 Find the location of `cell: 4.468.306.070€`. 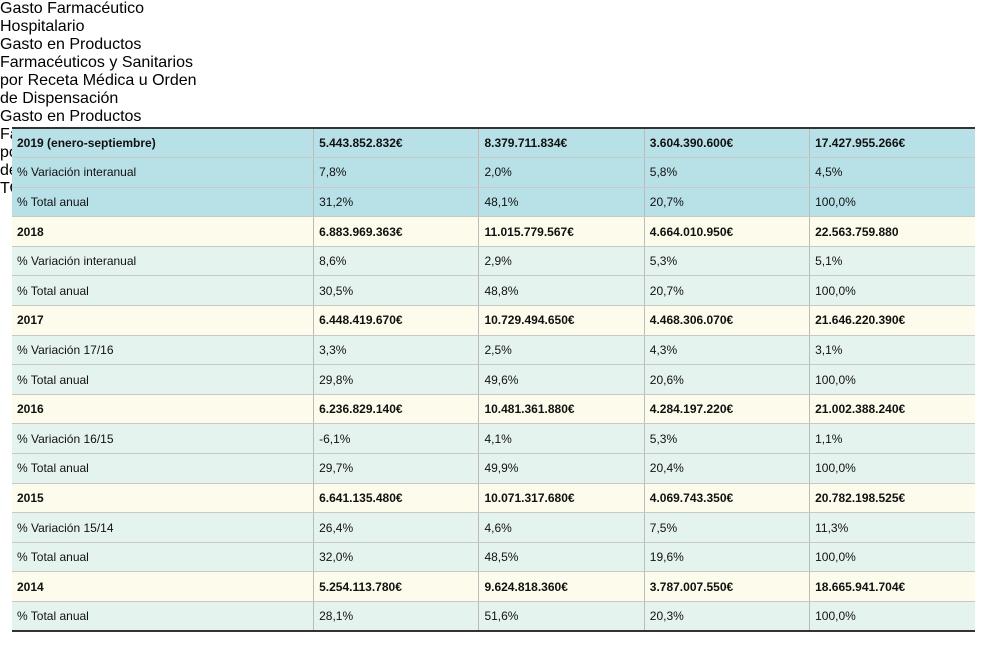

cell: 4.468.306.070€ is located at coordinates (726, 320).